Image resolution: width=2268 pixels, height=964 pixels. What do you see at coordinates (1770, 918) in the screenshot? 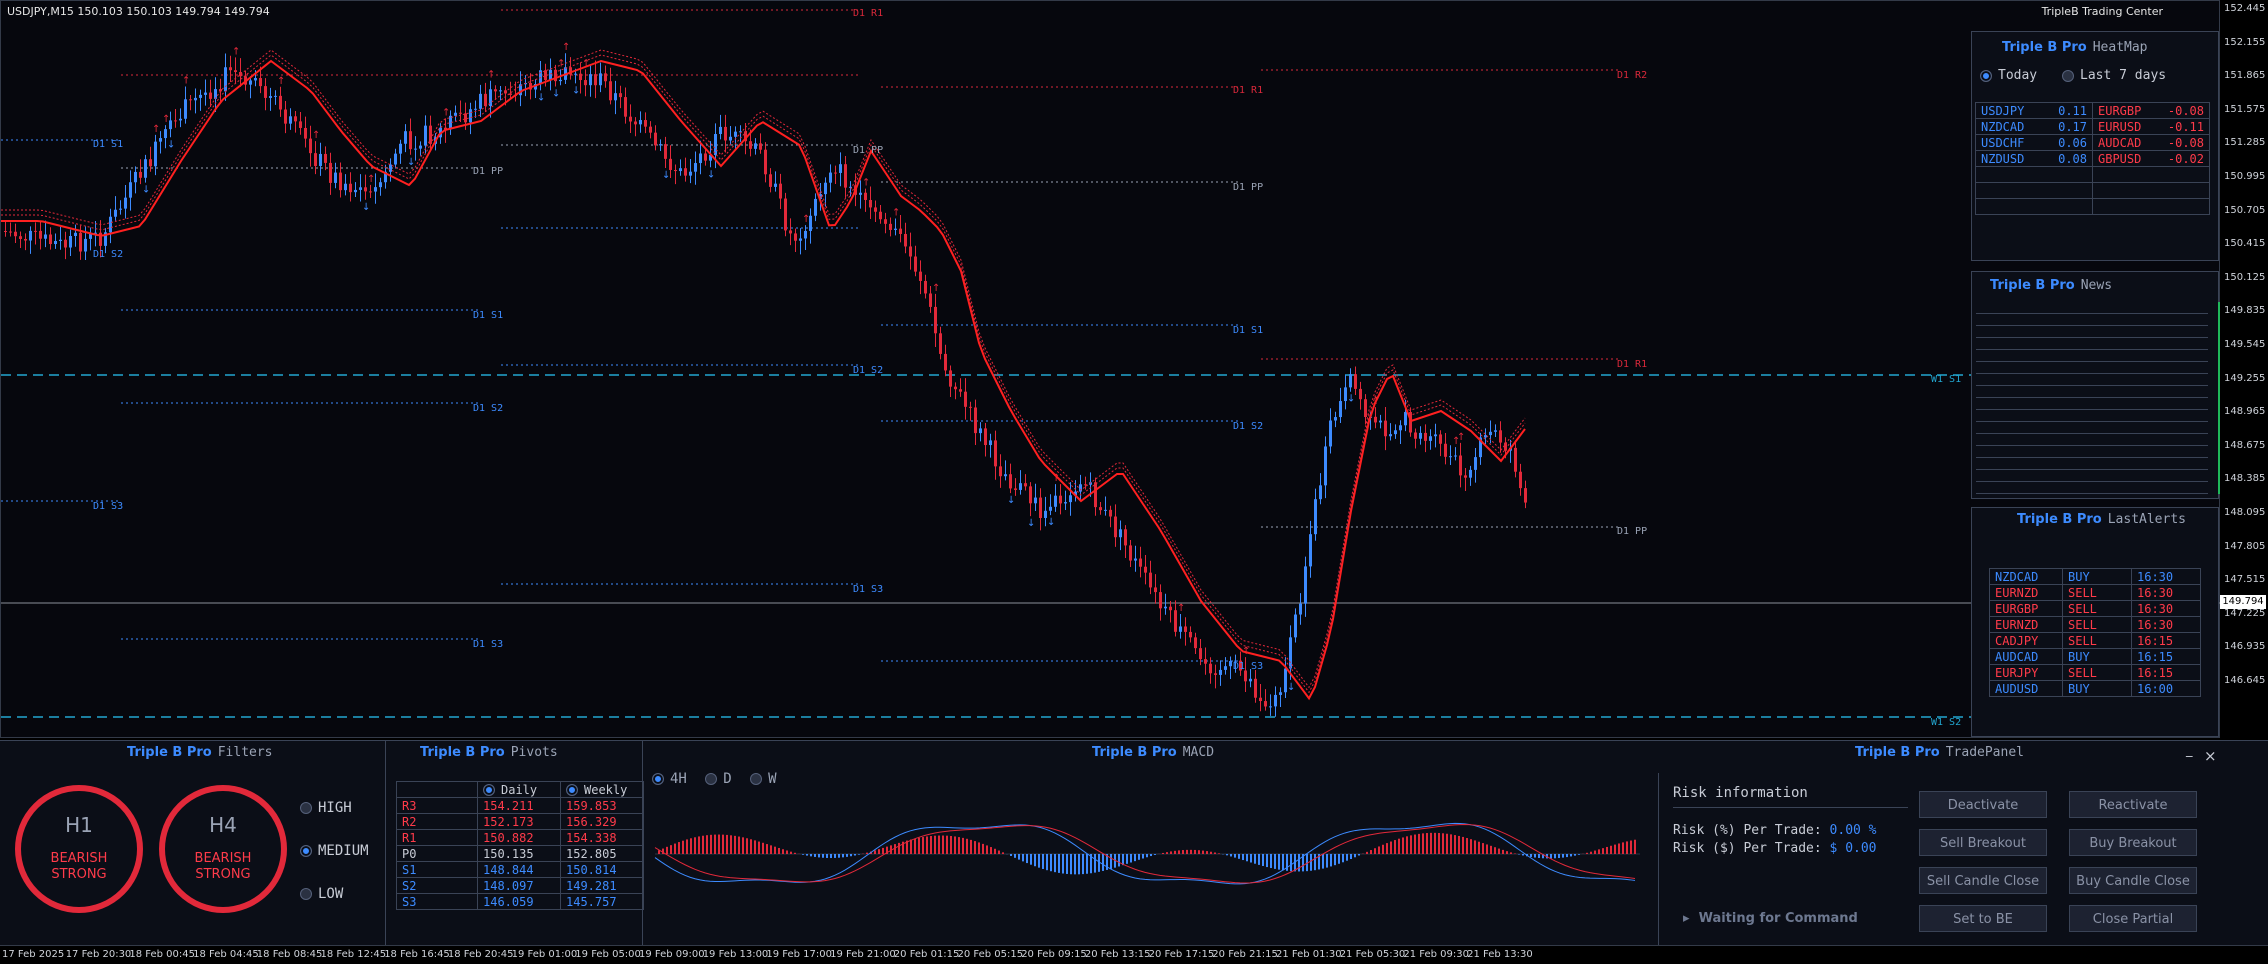
I see `status-text: ▸ Waiting for Command` at bounding box center [1770, 918].